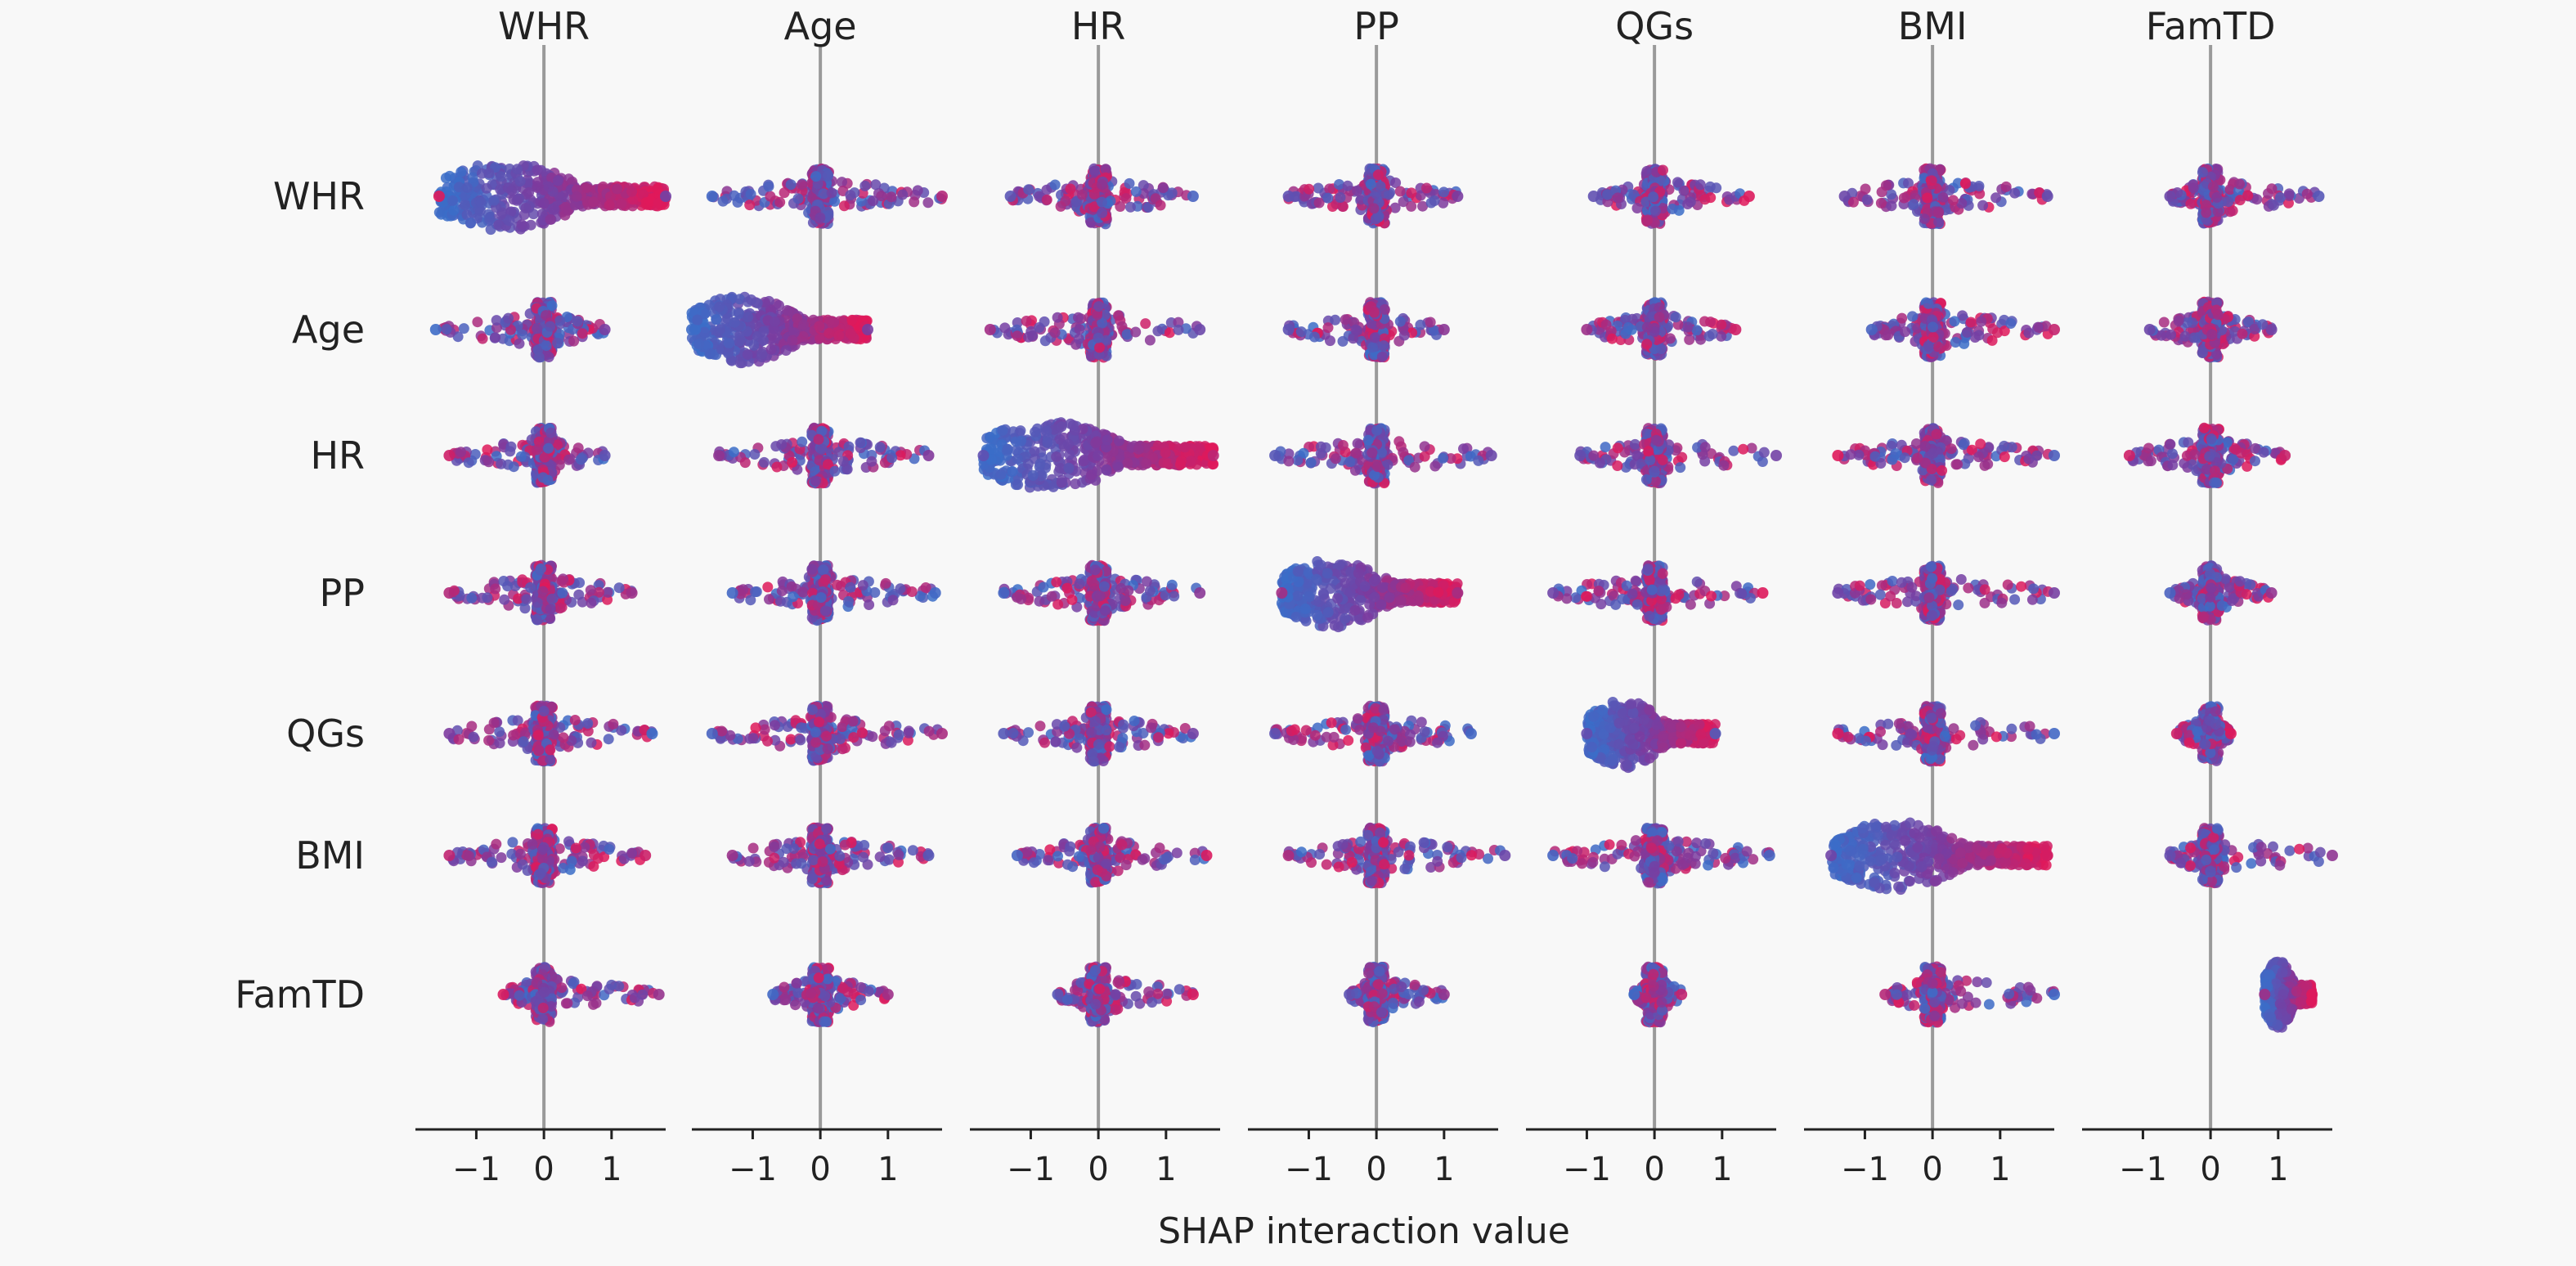  I want to click on cell-whr-qgs, so click(1671, 196).